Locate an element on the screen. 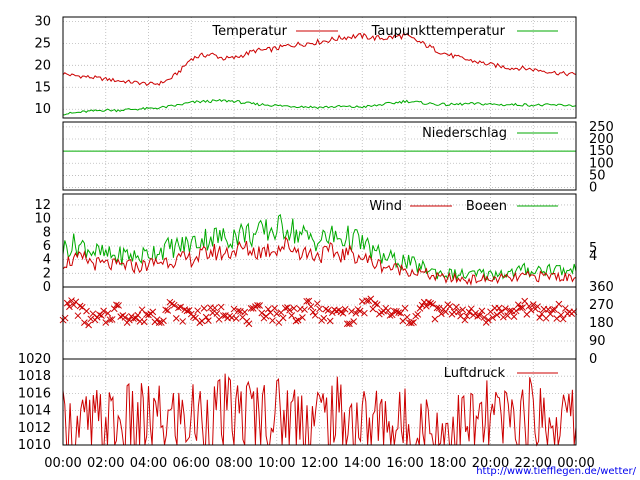 The height and width of the screenshot is (480, 640). y-tick-label: 1018 is located at coordinates (34, 376).